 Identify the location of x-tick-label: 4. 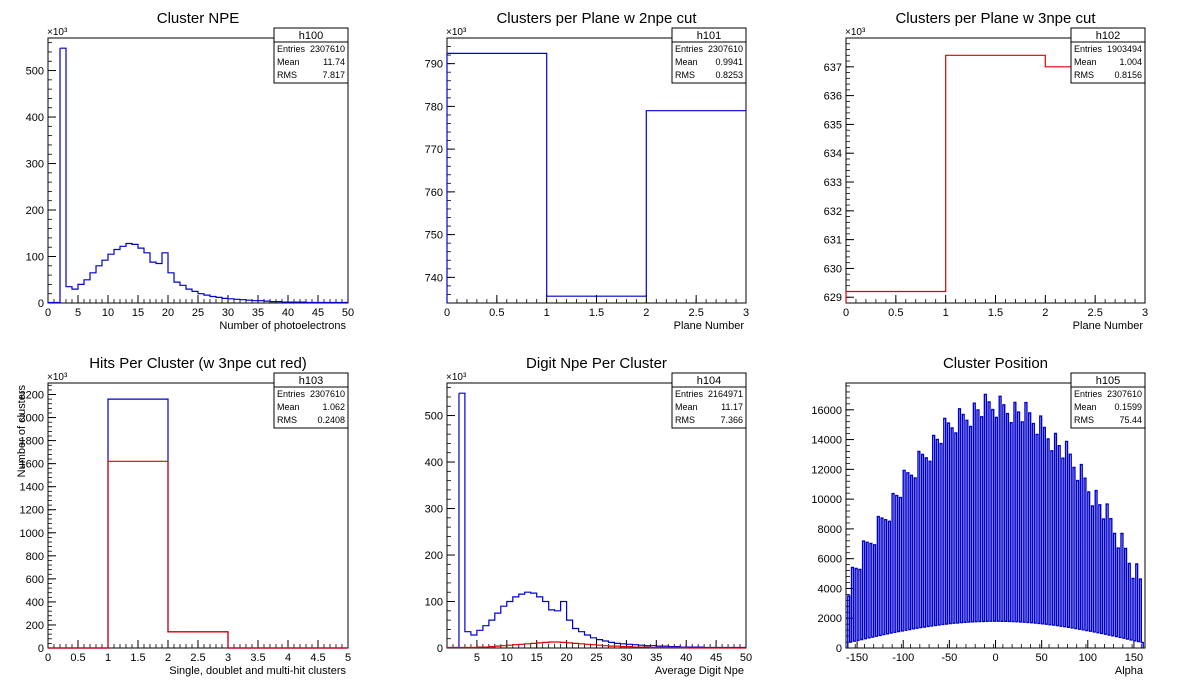
(288, 658).